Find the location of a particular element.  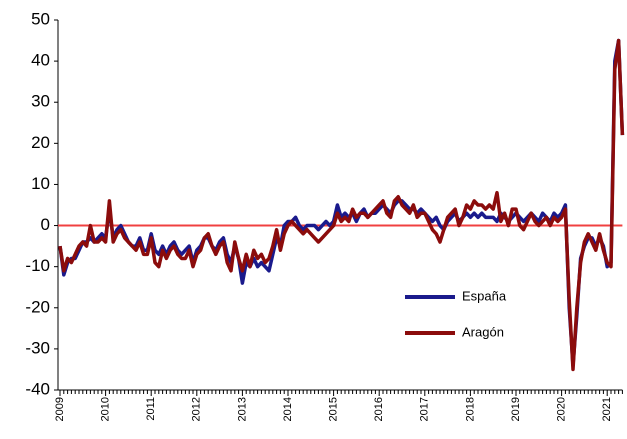

x-tick-label: 2012 is located at coordinates (197, 409).